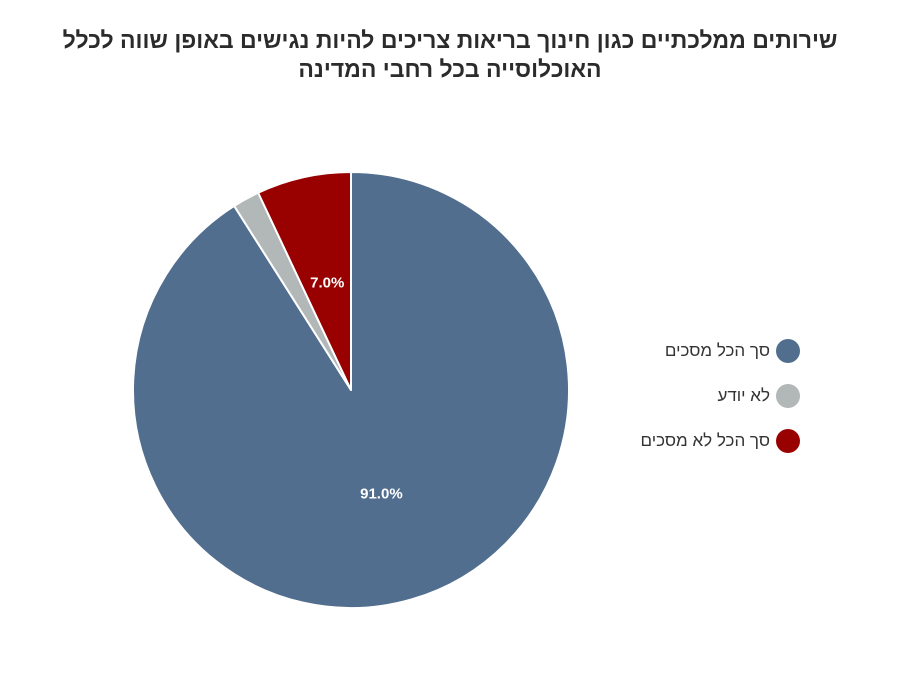  Describe the element at coordinates (717, 350) in the screenshot. I see `legend-label-agree: סך הכל מסכים` at that location.